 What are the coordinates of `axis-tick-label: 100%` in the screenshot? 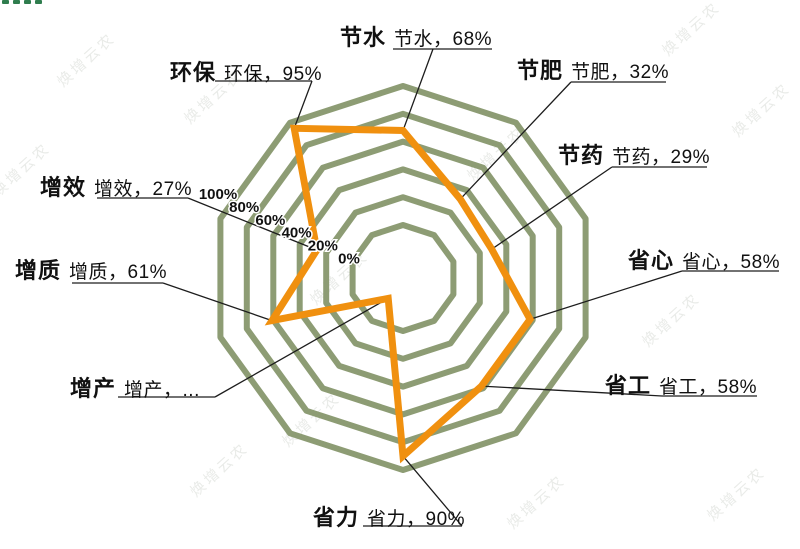 It's located at (218, 194).